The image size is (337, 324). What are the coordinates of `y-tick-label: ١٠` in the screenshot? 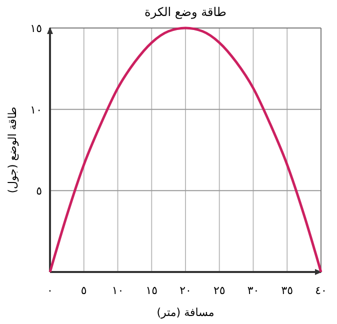 It's located at (36, 109).